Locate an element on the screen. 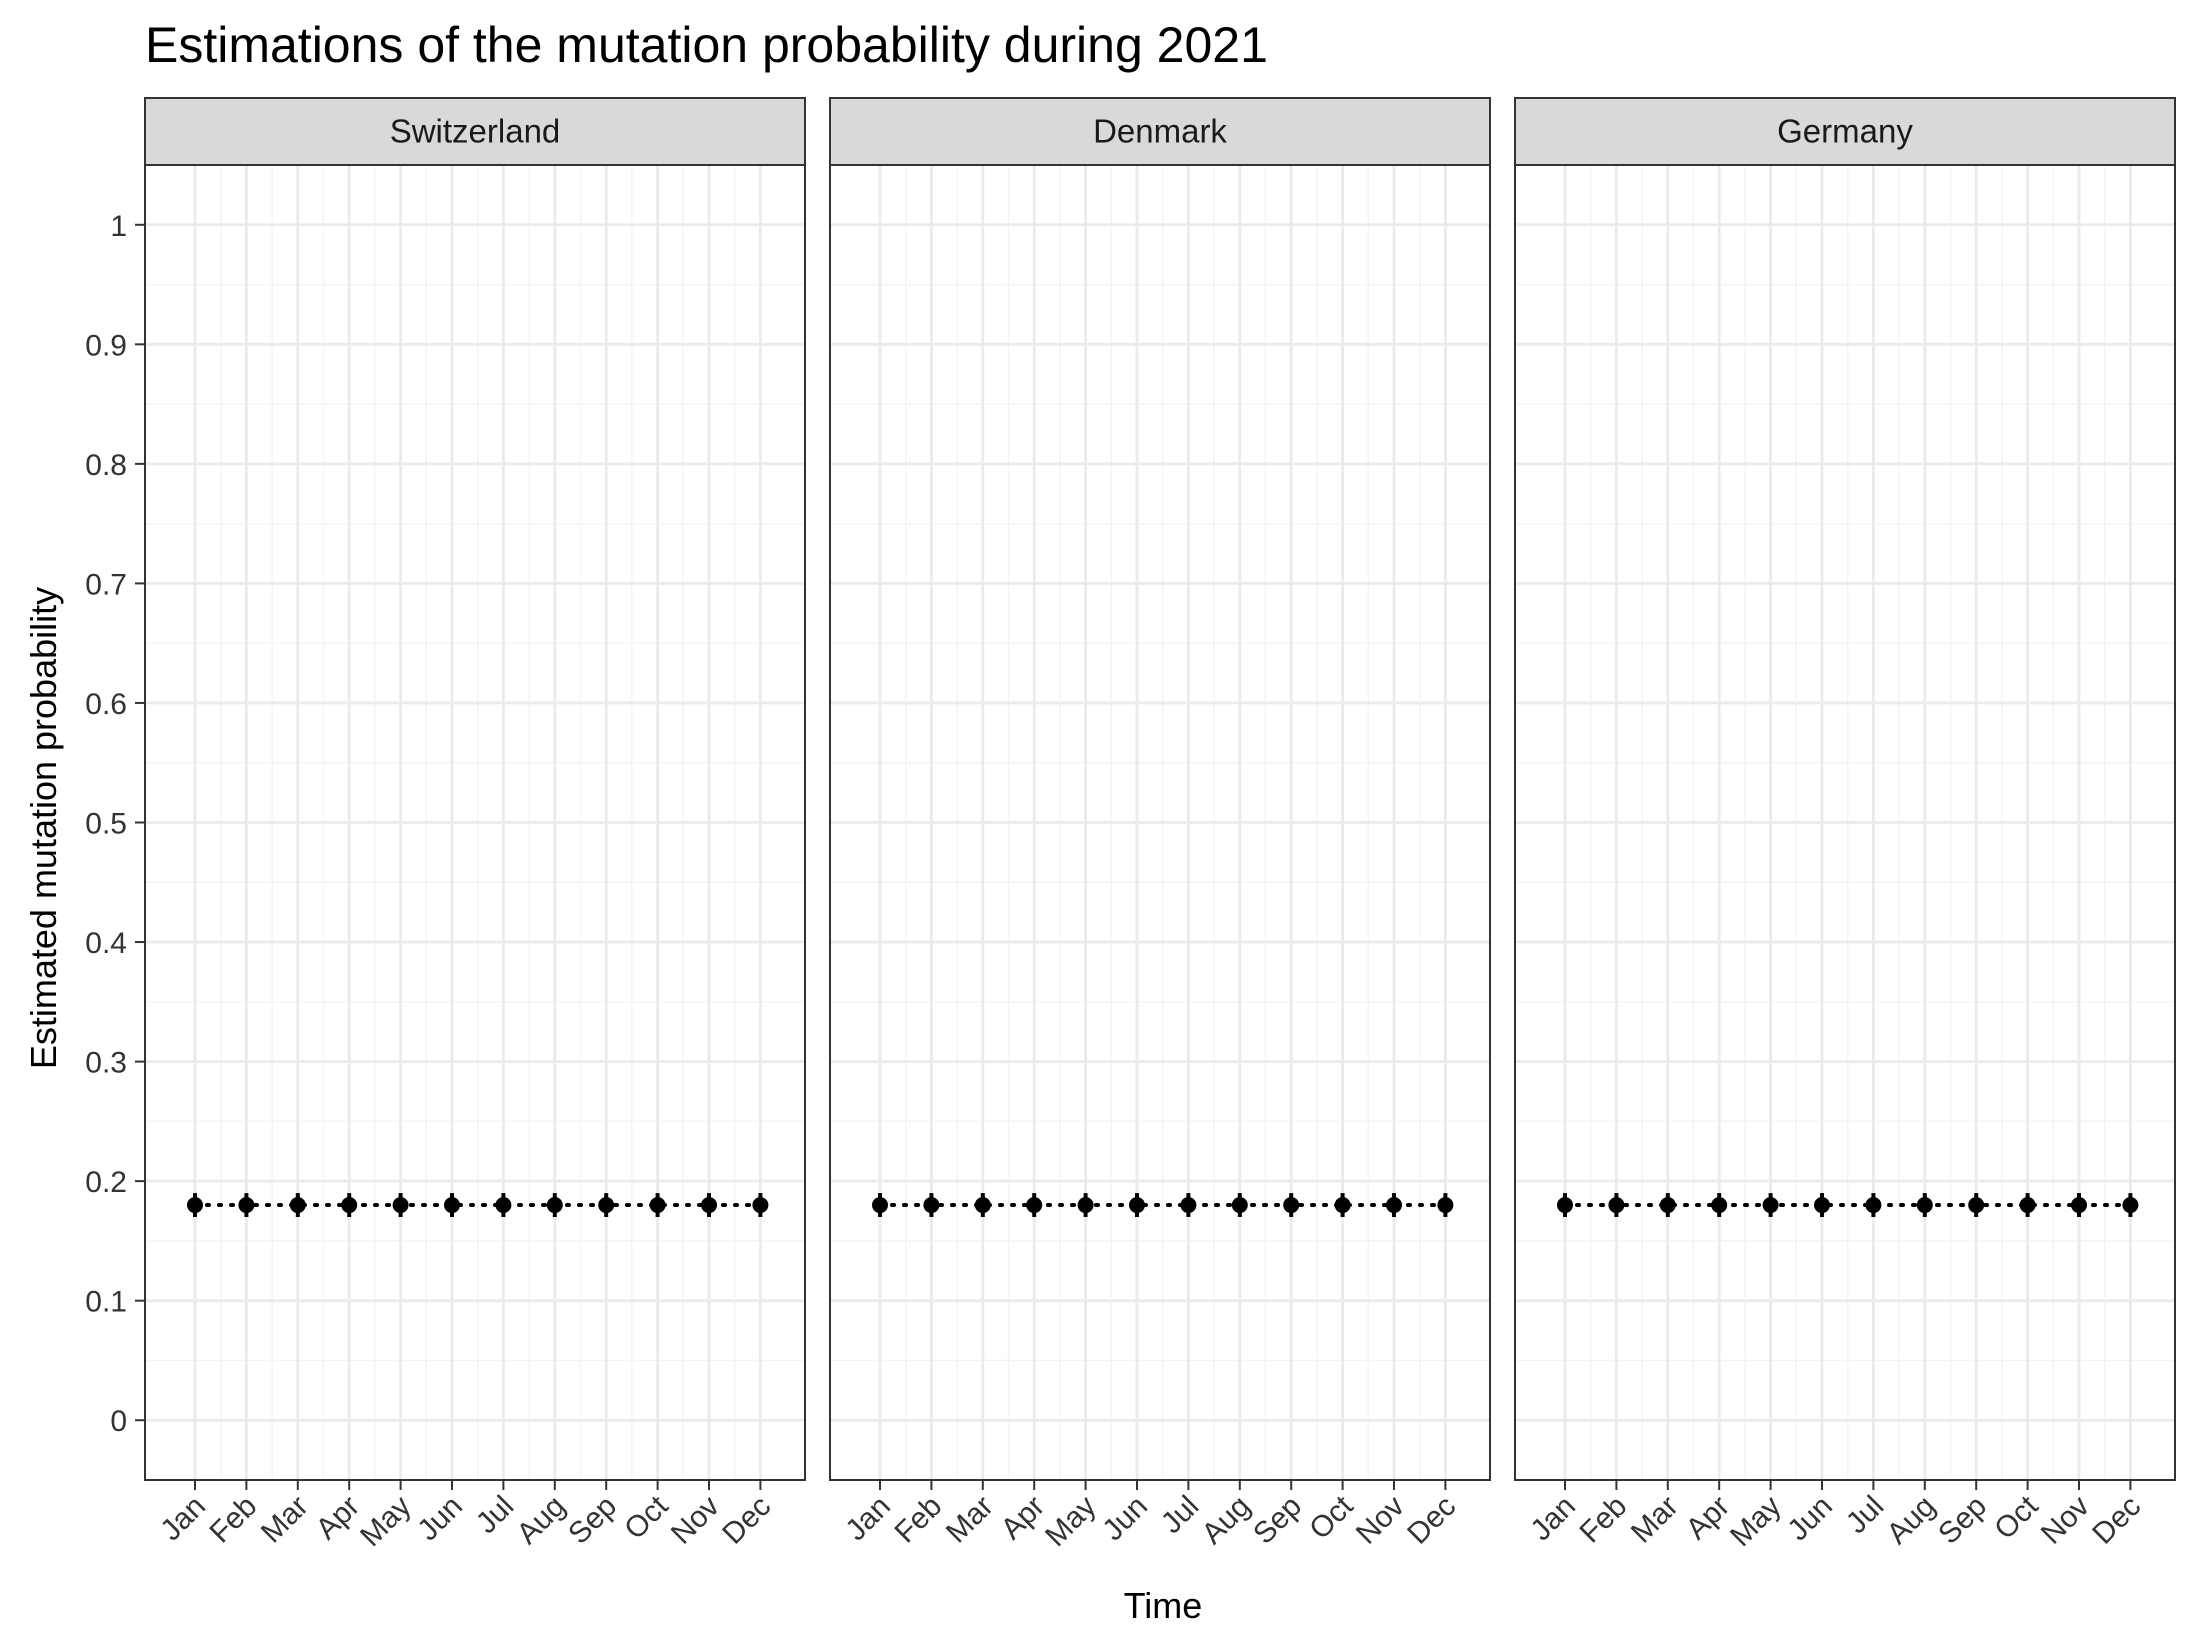  facet-strip-label: Germany is located at coordinates (1845, 131).